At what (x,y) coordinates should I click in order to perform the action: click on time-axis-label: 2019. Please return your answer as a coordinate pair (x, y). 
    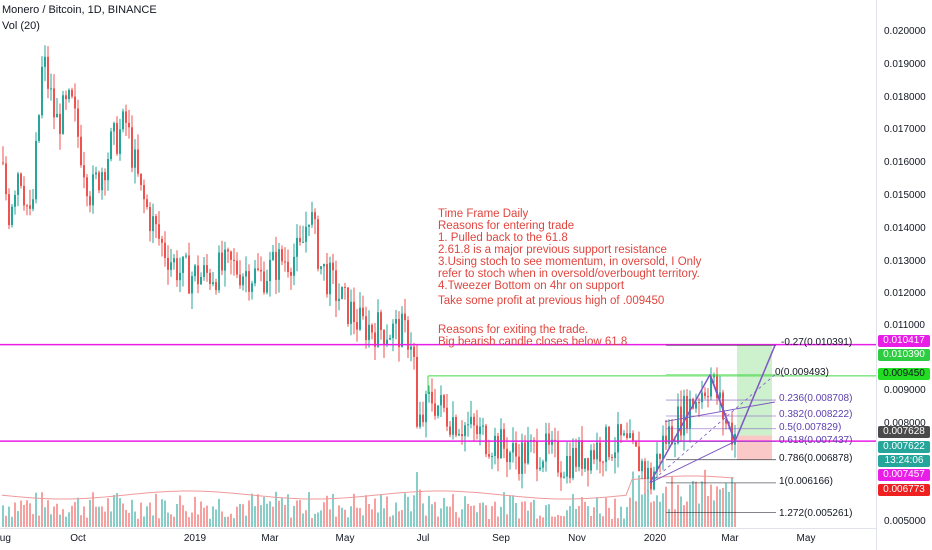
    Looking at the image, I should click on (195, 538).